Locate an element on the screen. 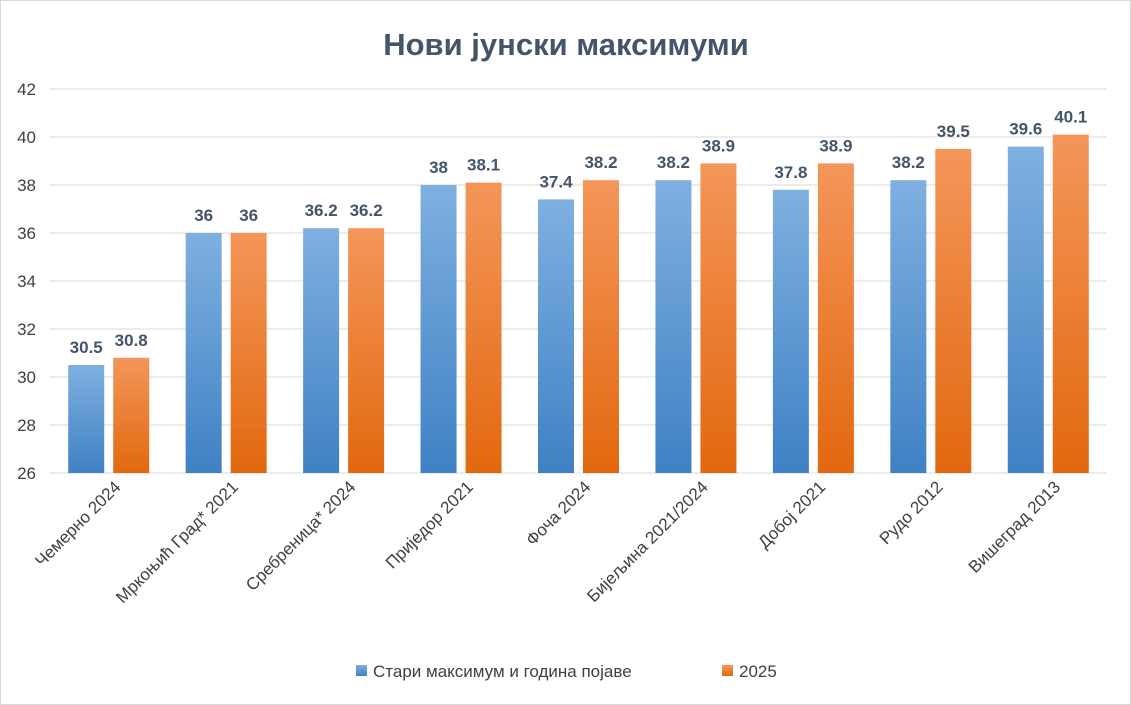 The height and width of the screenshot is (705, 1131). y-tick-label: 36 is located at coordinates (26, 233).